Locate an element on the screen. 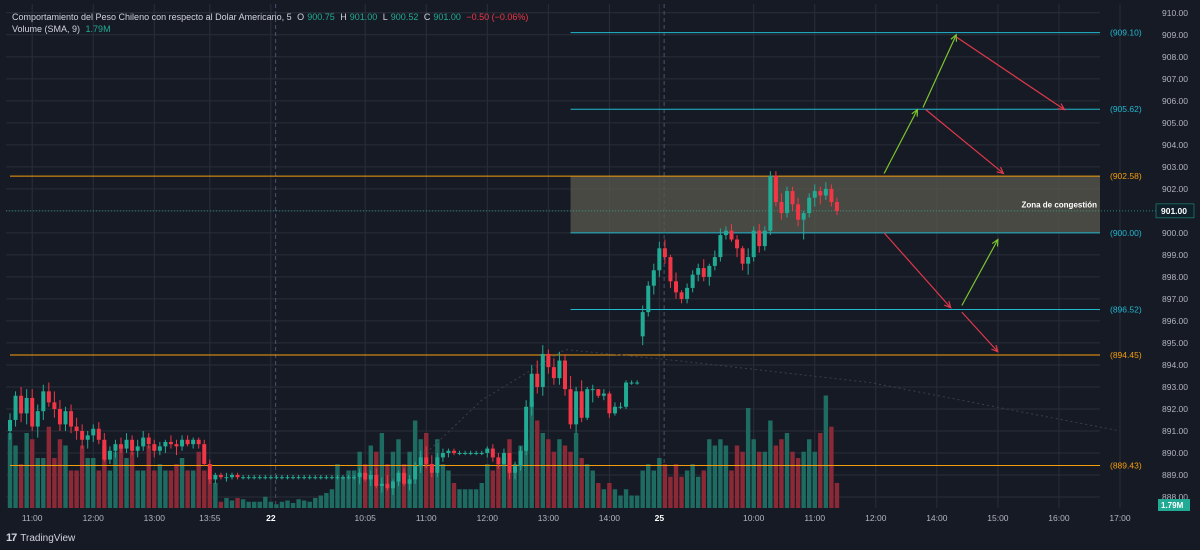  brand-name: TradingView is located at coordinates (48, 538).